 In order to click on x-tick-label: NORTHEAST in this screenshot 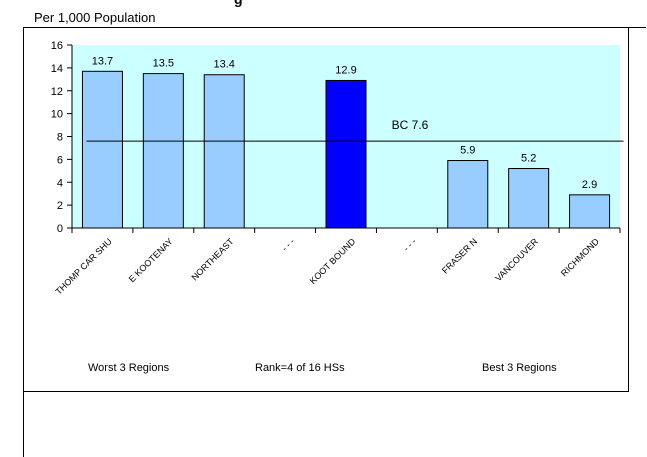, I will do `click(212, 259)`.